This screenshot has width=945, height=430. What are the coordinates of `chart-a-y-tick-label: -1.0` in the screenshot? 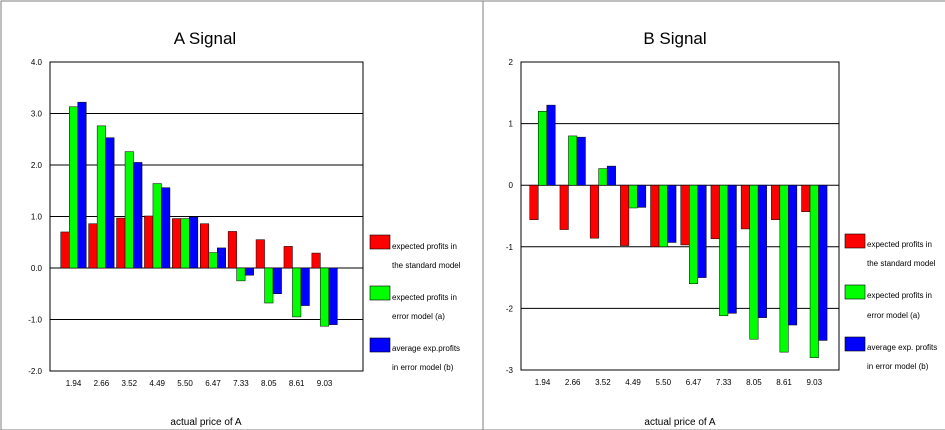 It's located at (35, 320).